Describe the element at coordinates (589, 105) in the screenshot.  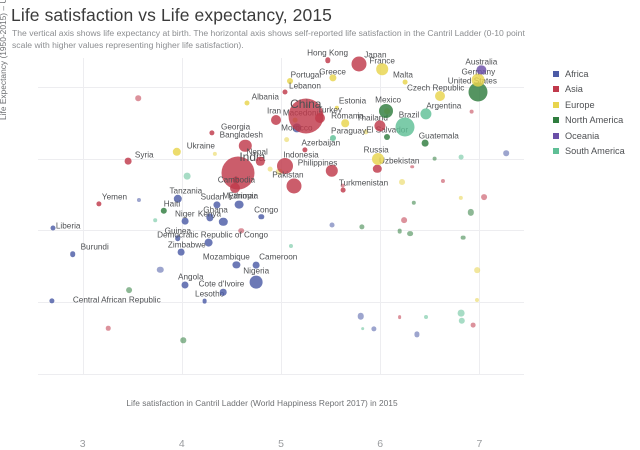
I see `legend-item-europe: Europe` at that location.